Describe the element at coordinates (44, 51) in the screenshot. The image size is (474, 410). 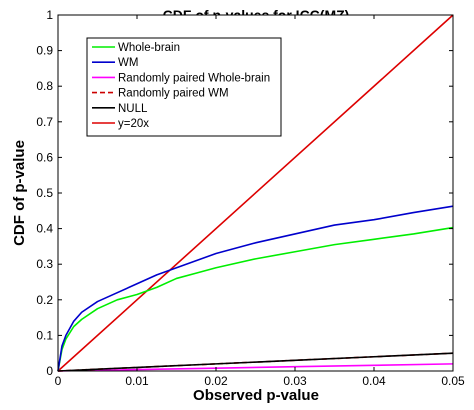
I see `y-tick-label: 0.9` at that location.